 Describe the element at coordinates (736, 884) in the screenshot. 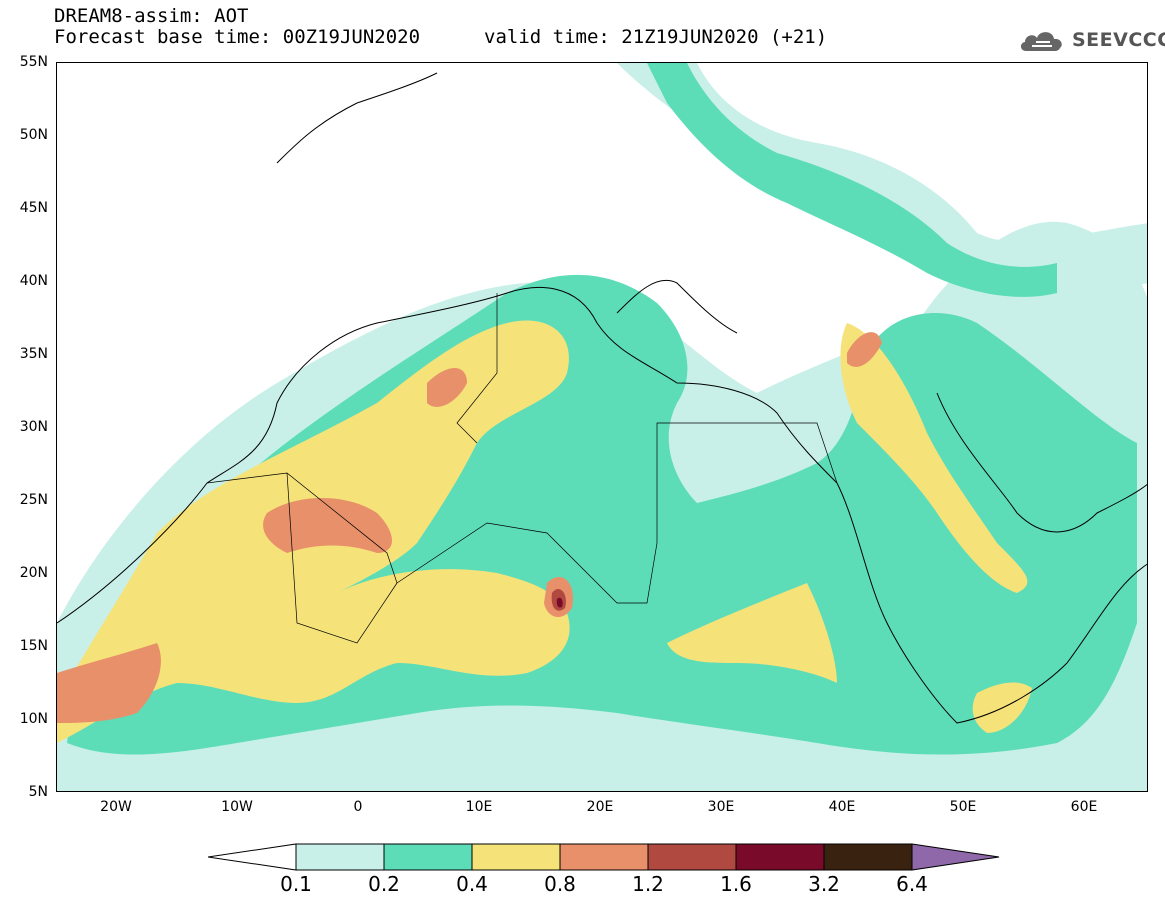

I see `colorbar-label: 1.6` at that location.